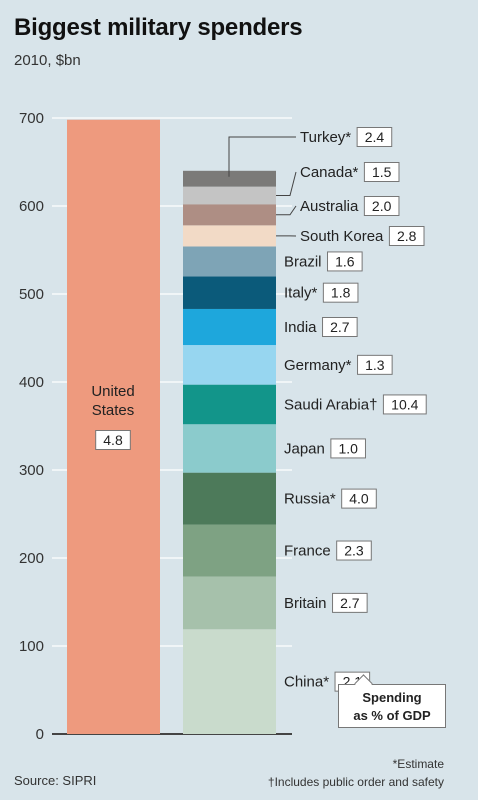 The width and height of the screenshot is (478, 800). I want to click on us-gdp-value: 4.8, so click(113, 440).